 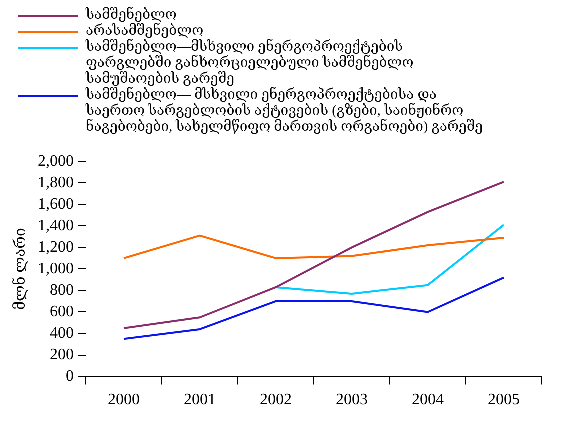 I want to click on x-tick-label: 2000, so click(x=124, y=400).